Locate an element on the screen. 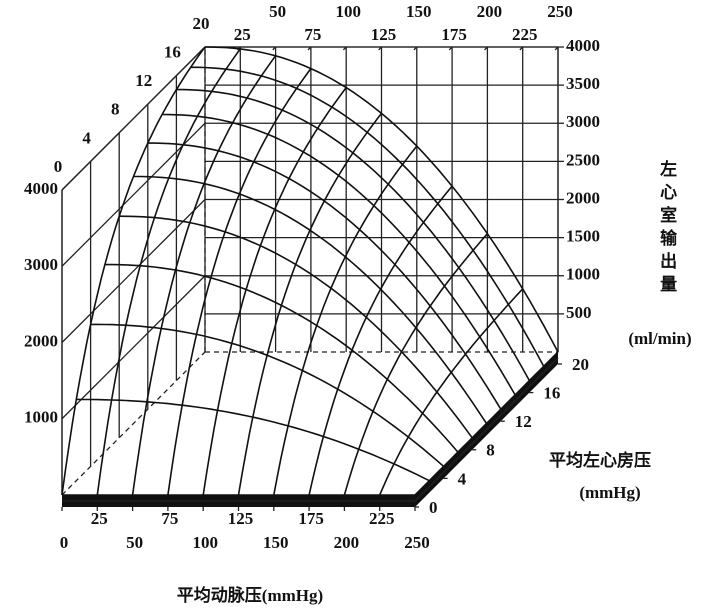  x-tick-label: 75 is located at coordinates (169, 518).